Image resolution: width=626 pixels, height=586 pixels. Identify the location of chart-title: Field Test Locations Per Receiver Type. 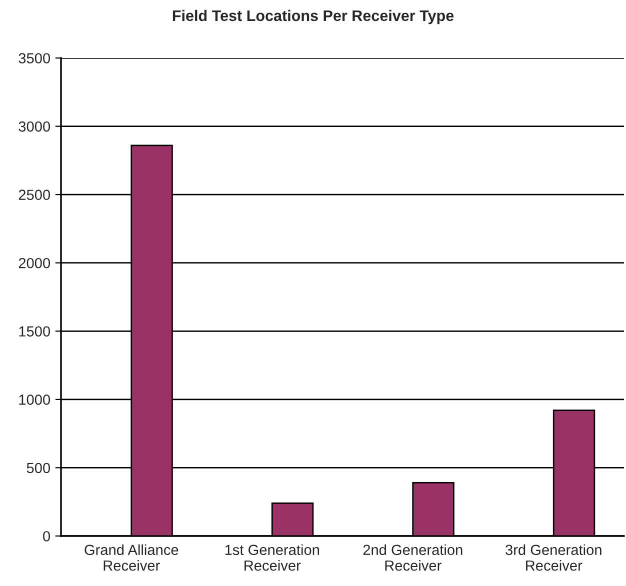
(313, 17).